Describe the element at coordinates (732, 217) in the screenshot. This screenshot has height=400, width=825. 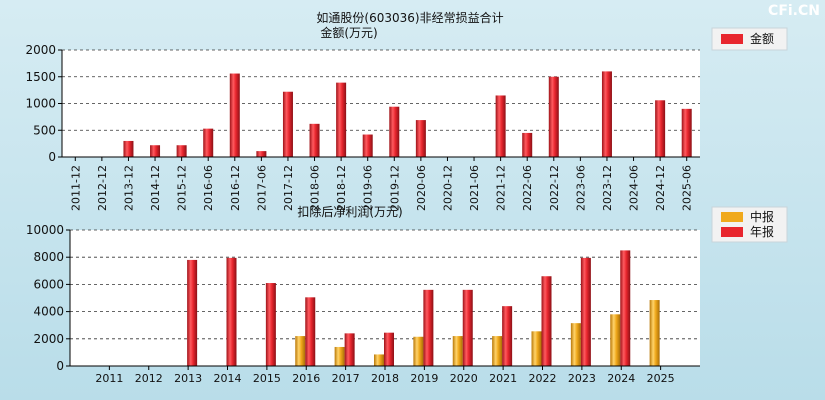
I see `chart2-legend-swatch-interim` at that location.